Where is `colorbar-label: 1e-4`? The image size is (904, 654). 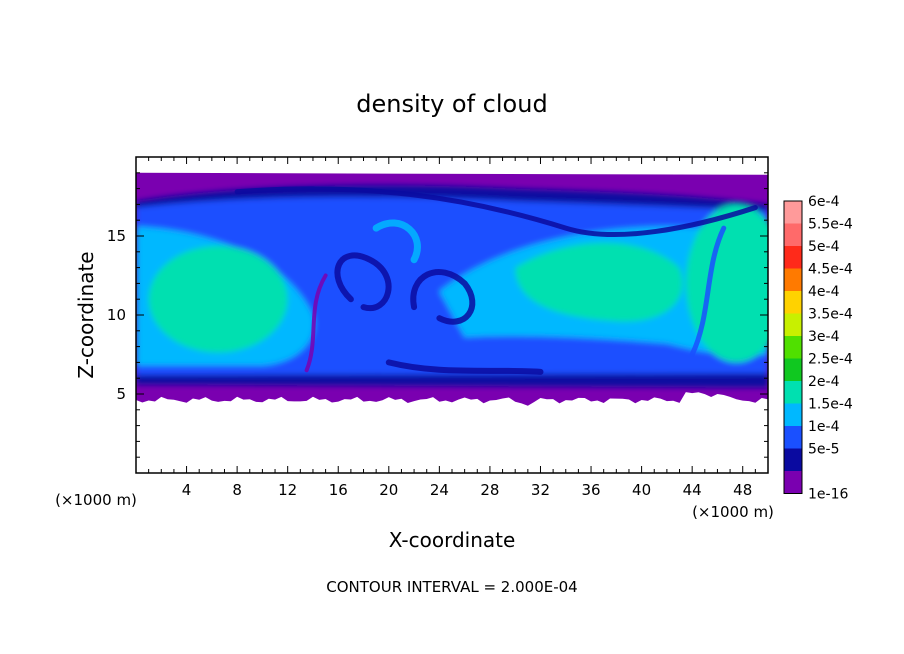 colorbar-label: 1e-4 is located at coordinates (824, 427).